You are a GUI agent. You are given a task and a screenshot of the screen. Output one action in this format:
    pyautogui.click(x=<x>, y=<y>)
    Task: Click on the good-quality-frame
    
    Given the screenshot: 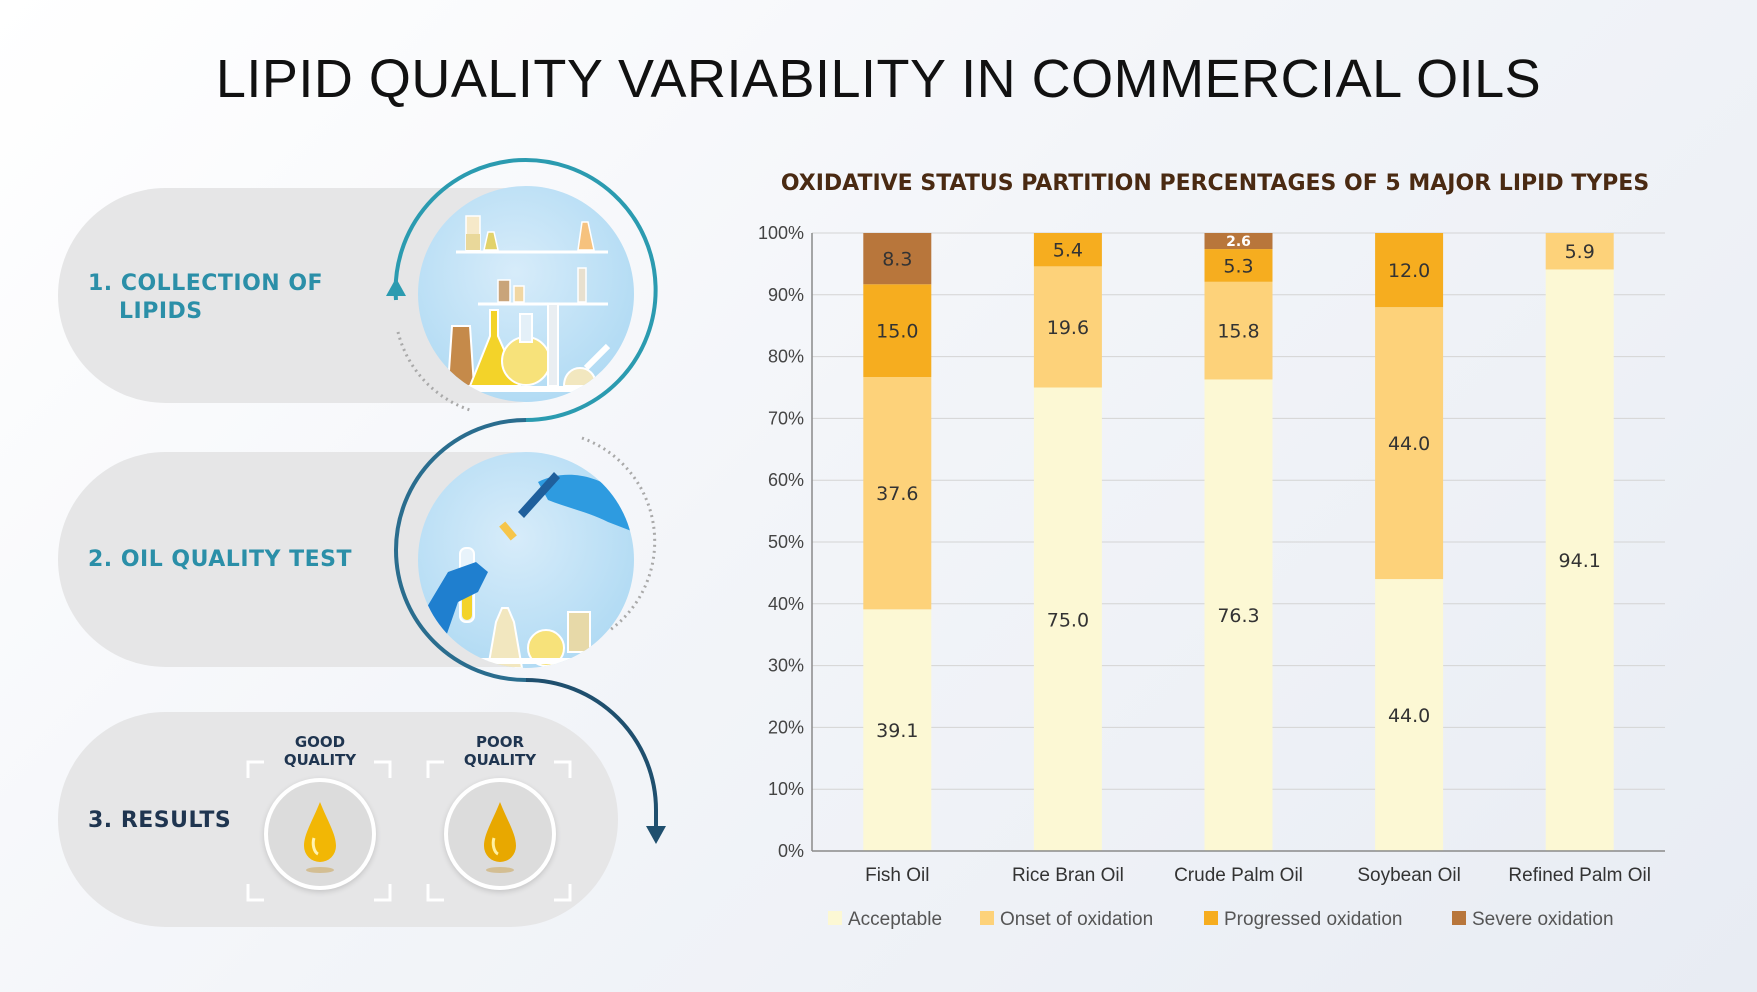 What is the action you would take?
    pyautogui.click(x=319, y=831)
    